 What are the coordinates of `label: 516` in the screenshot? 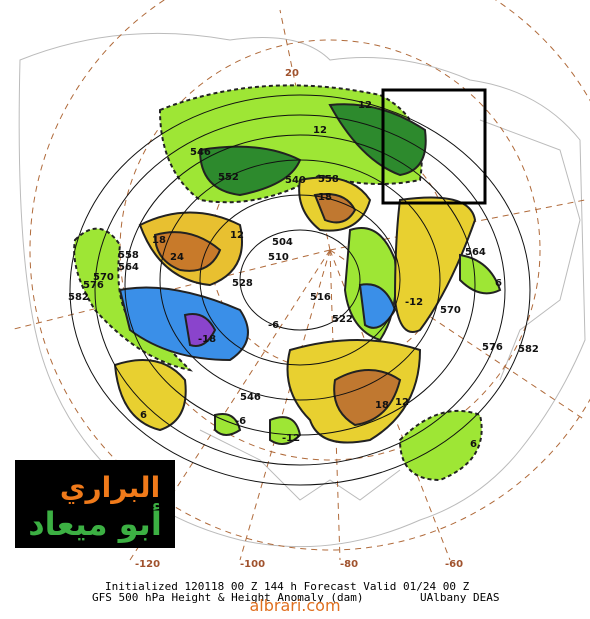 It's located at (320, 297).